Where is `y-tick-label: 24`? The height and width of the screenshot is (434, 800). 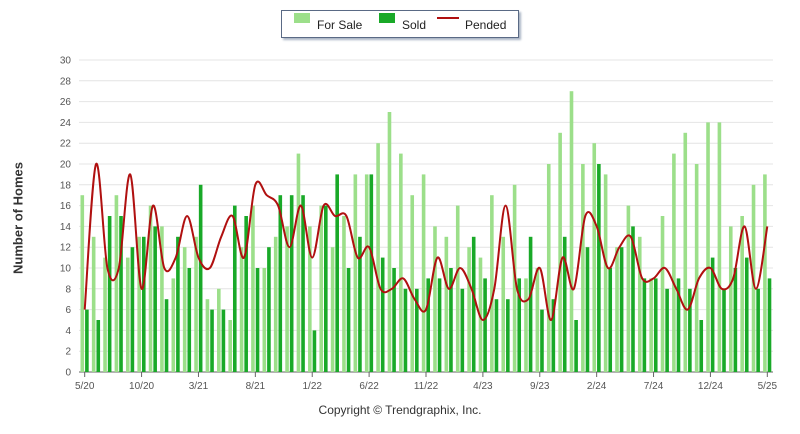 y-tick-label: 24 is located at coordinates (66, 123).